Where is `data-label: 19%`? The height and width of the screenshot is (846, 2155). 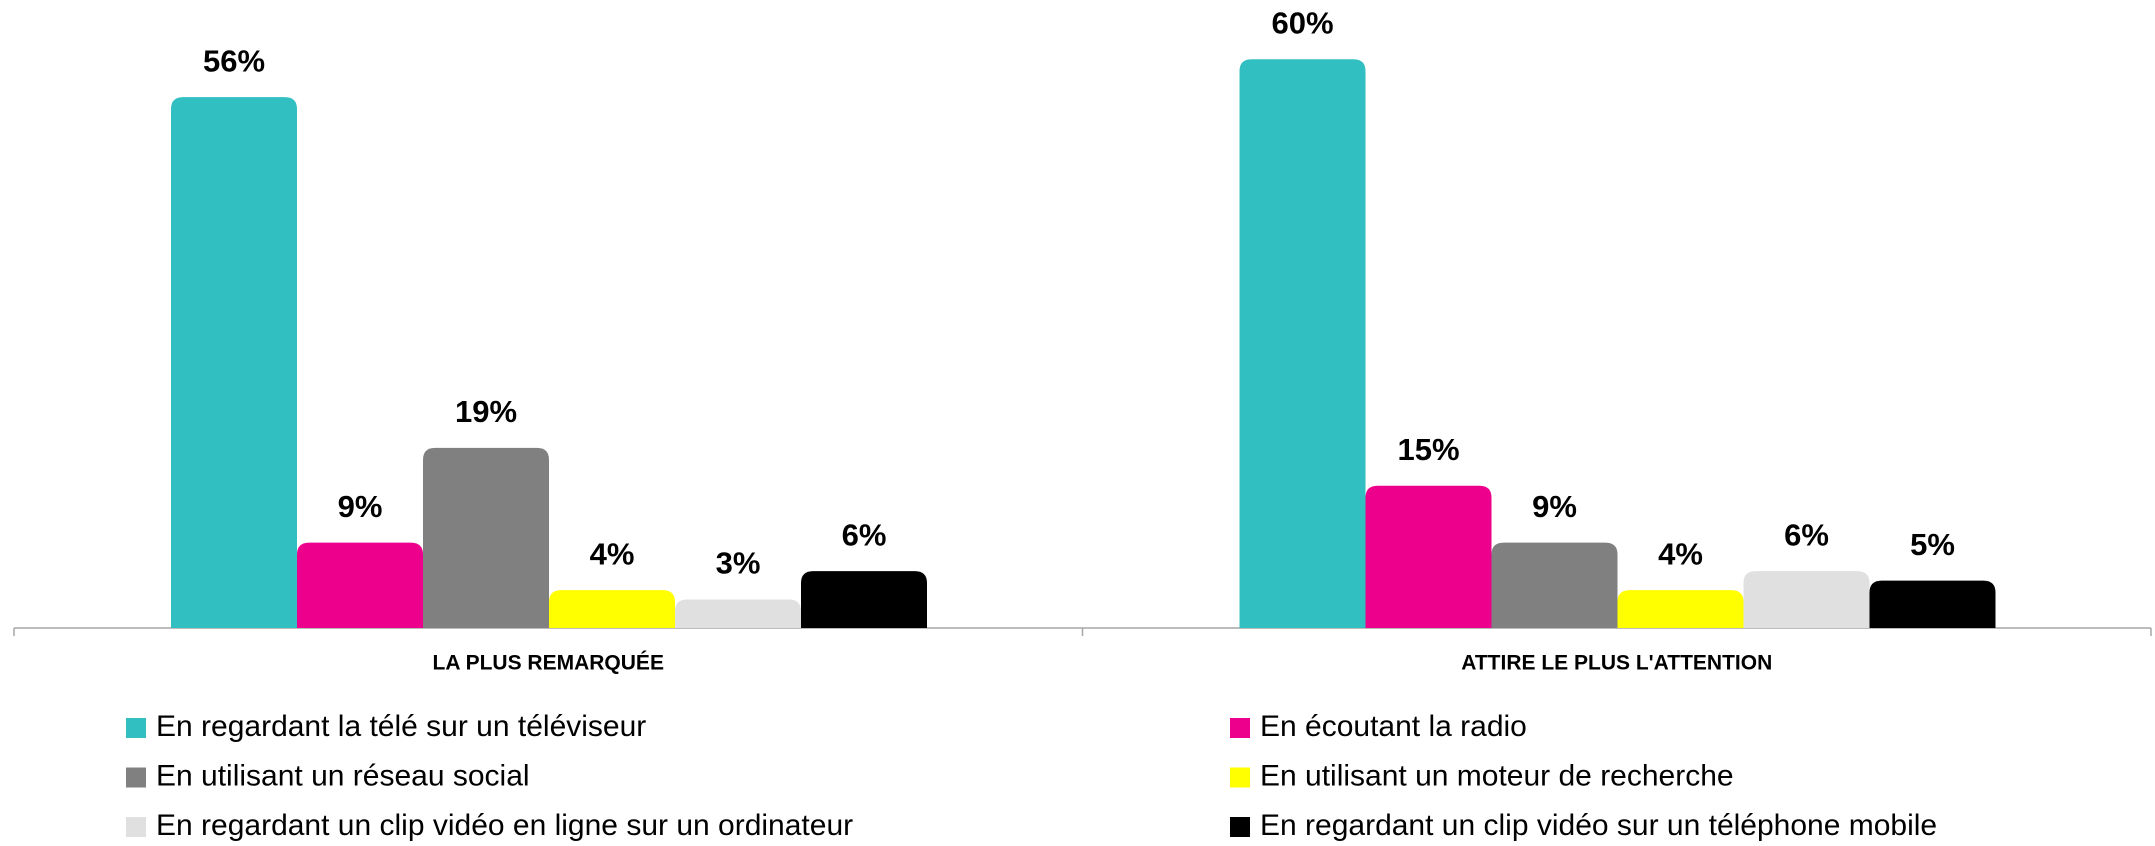
data-label: 19% is located at coordinates (486, 411).